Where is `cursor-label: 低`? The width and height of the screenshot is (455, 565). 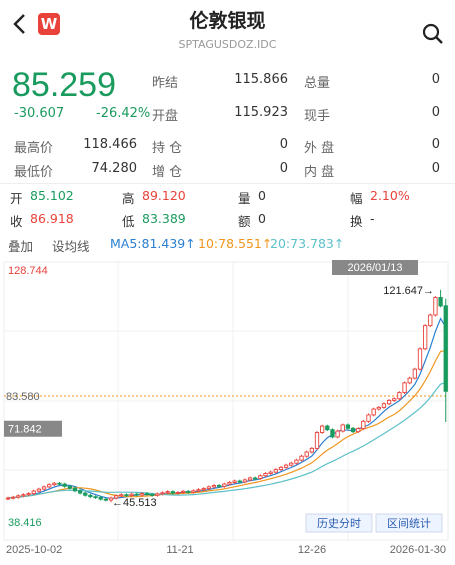
cursor-label: 低 is located at coordinates (128, 221).